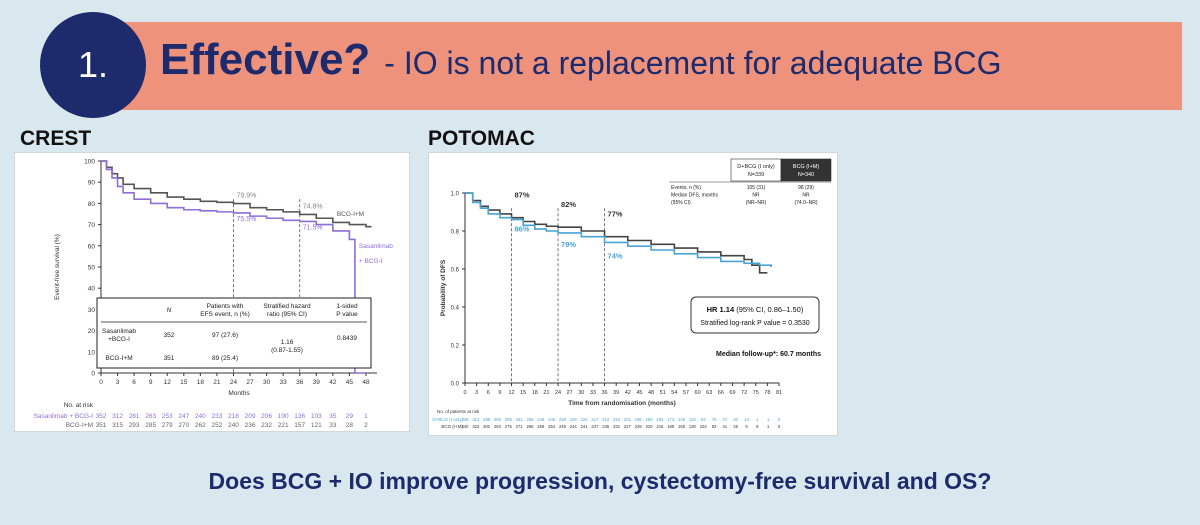 The image size is (1200, 525). What do you see at coordinates (606, 419) in the screenshot?
I see `potomac-at-risk-value: 212` at bounding box center [606, 419].